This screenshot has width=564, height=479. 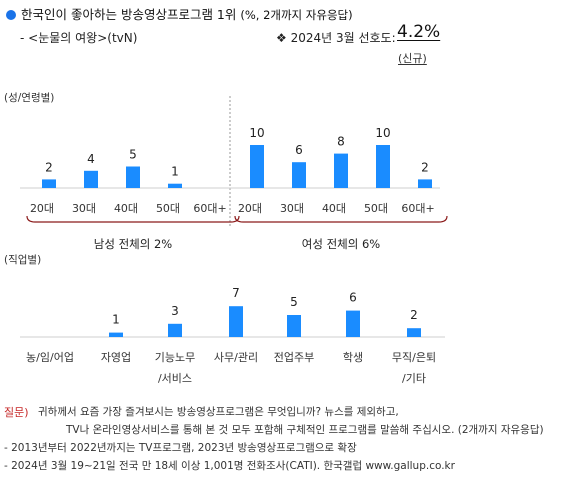 What do you see at coordinates (91, 159) in the screenshot?
I see `data-label: 4` at bounding box center [91, 159].